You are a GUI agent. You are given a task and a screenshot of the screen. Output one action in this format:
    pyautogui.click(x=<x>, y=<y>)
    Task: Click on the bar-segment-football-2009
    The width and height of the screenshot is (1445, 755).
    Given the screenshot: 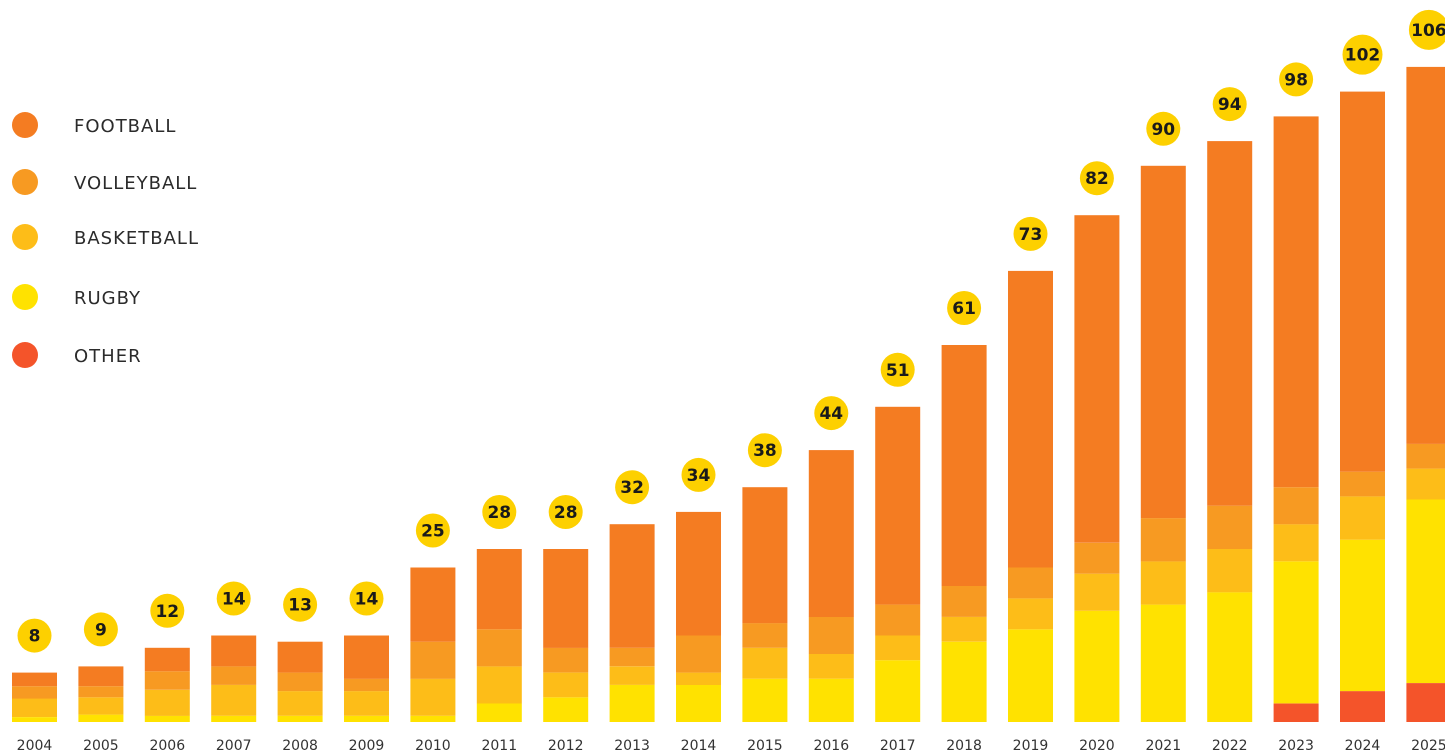 What is the action you would take?
    pyautogui.click(x=366, y=657)
    